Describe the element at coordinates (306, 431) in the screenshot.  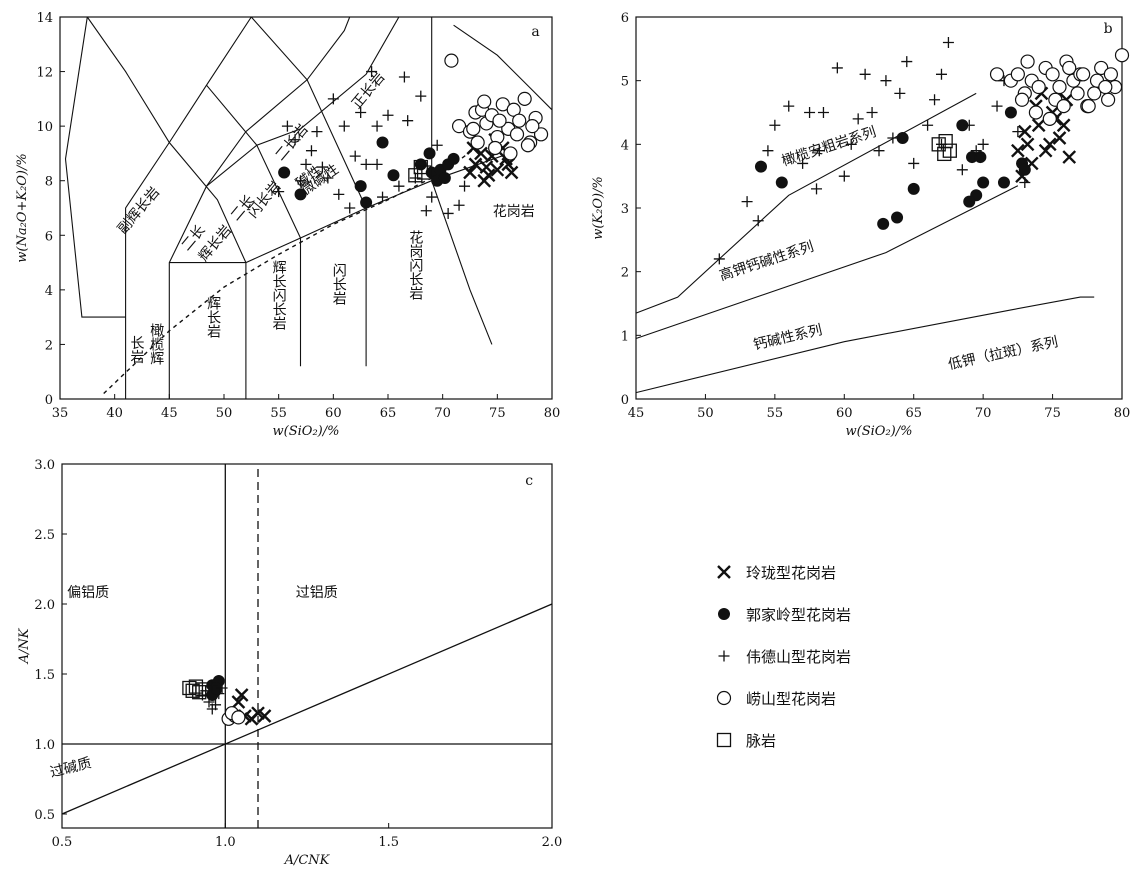
I see `x-axis-label: w(SiO₂)/%` at that location.